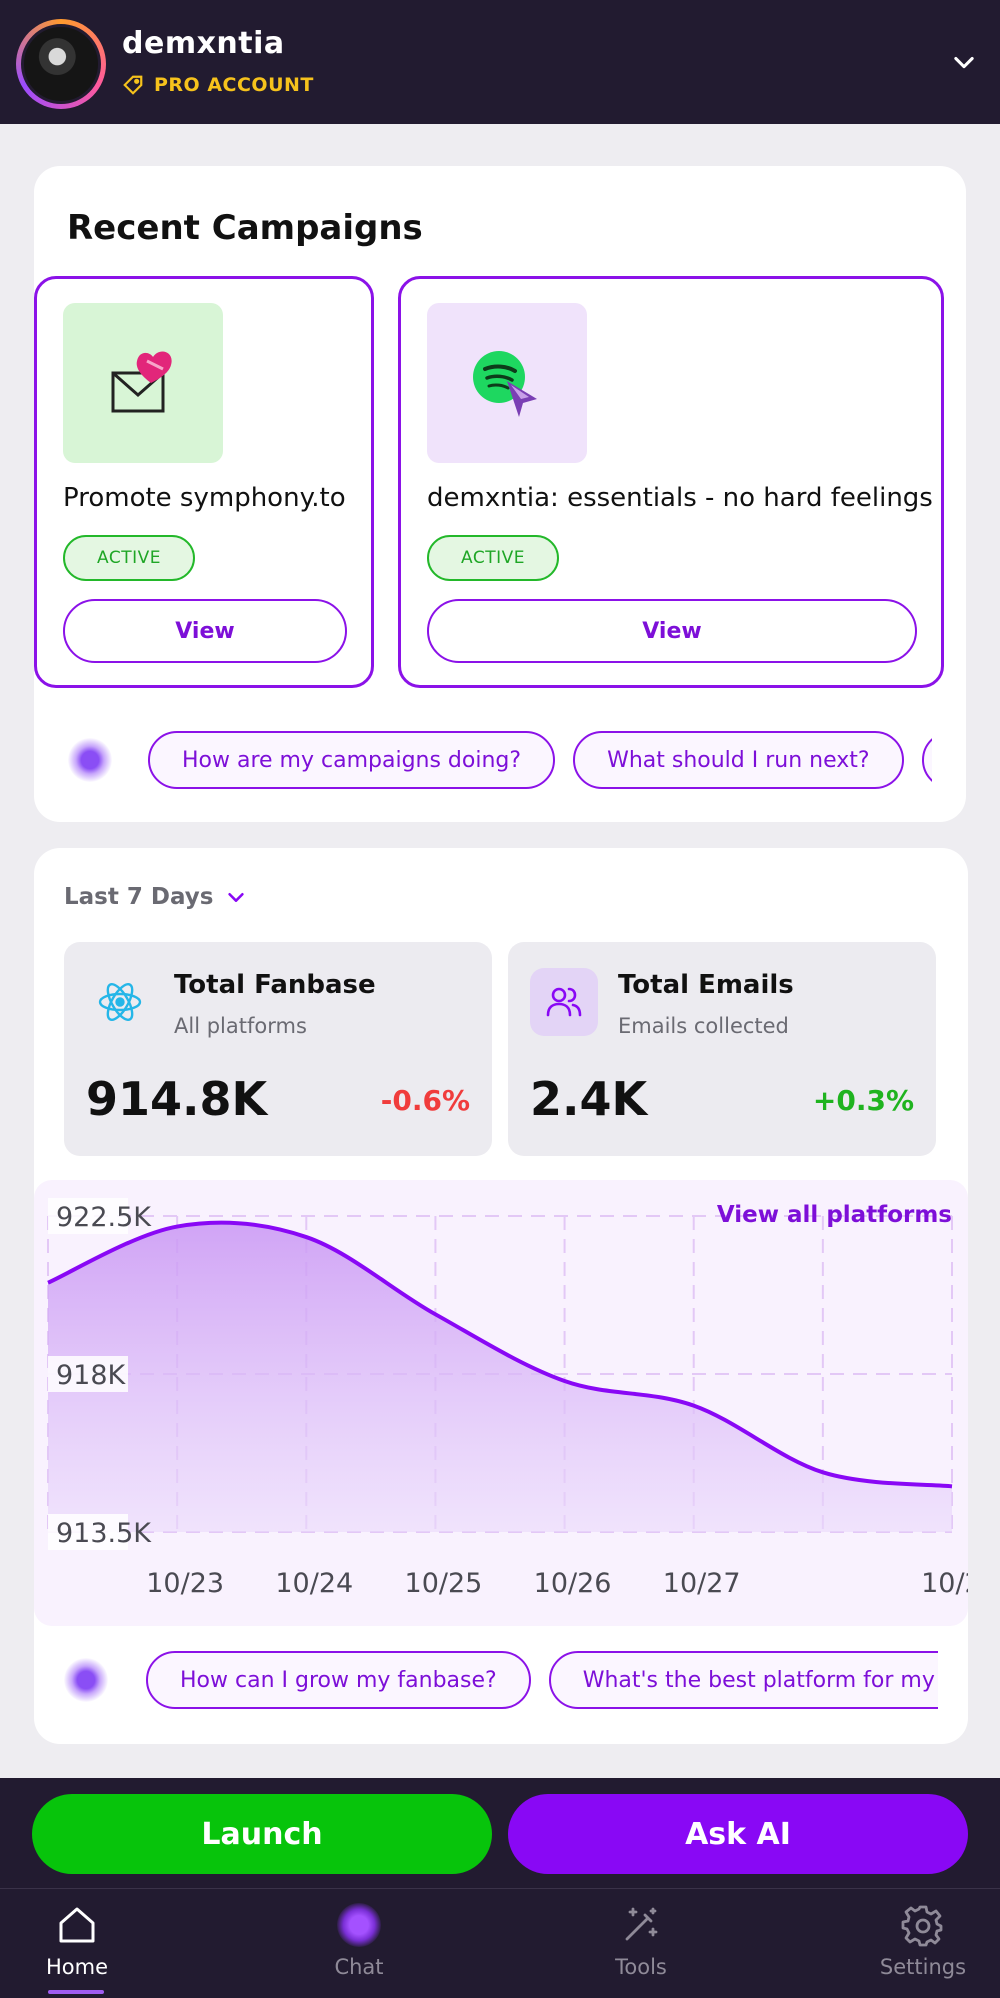 The height and width of the screenshot is (1998, 1000). What do you see at coordinates (589, 1099) in the screenshot?
I see `stat-value: 2.4K` at bounding box center [589, 1099].